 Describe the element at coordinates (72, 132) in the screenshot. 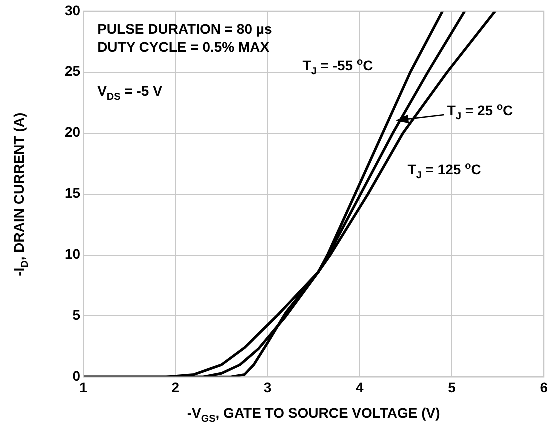

I see `y-tick-label: 20` at that location.